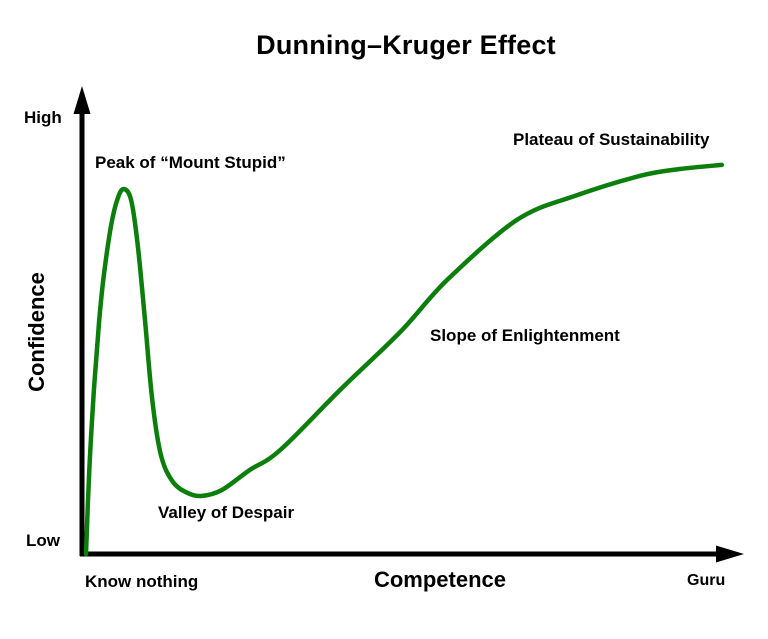 The height and width of the screenshot is (639, 768). I want to click on y-axis-low-tick-label: Low, so click(43, 540).